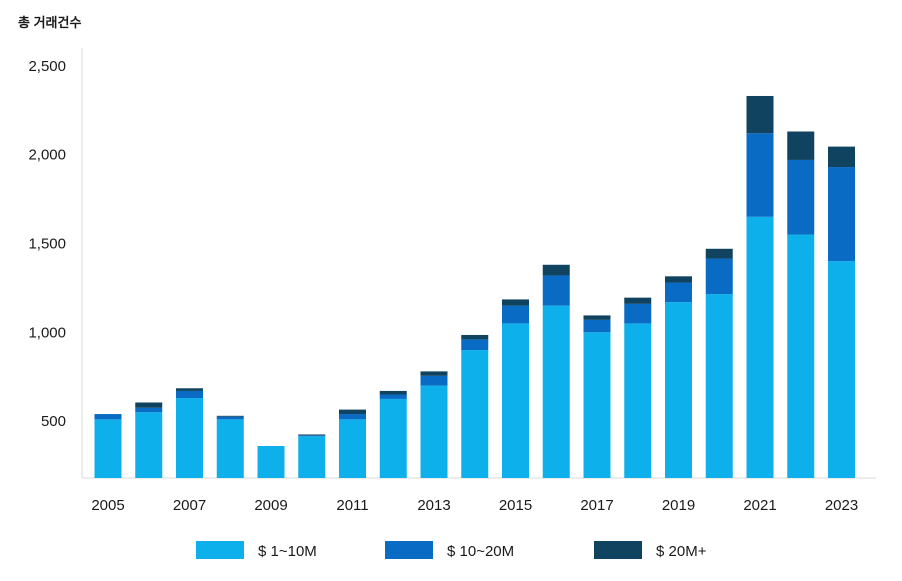  Describe the element at coordinates (47, 66) in the screenshot. I see `y-tick-label: 2,500` at that location.